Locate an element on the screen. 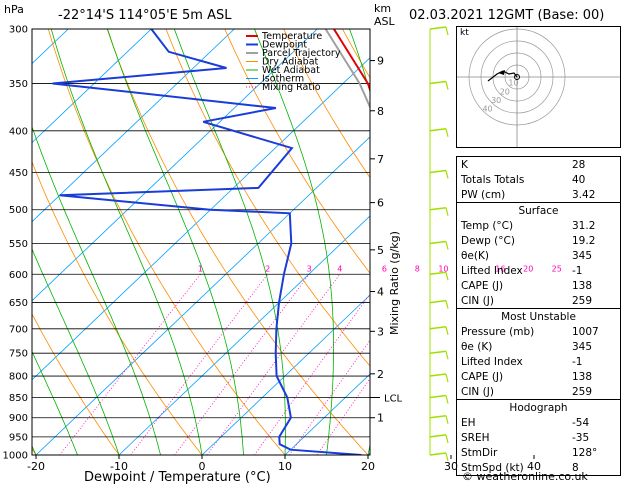  dry-adiabat-line is located at coordinates (326, 104).